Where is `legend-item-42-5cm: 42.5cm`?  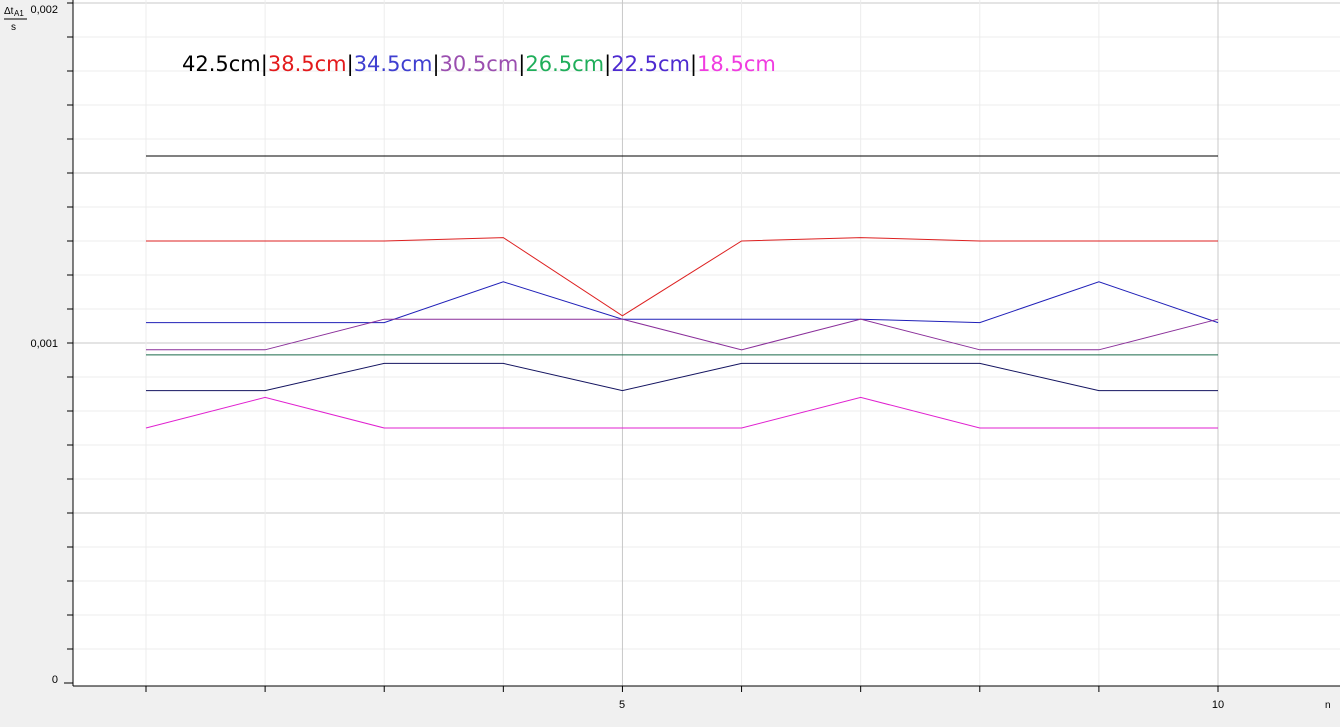
legend-item-42-5cm: 42.5cm is located at coordinates (221, 64).